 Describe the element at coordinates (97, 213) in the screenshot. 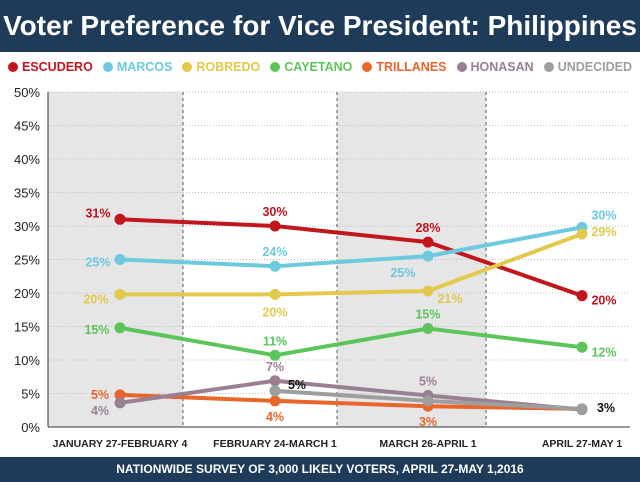

I see `data-label-escudero: 31%` at that location.